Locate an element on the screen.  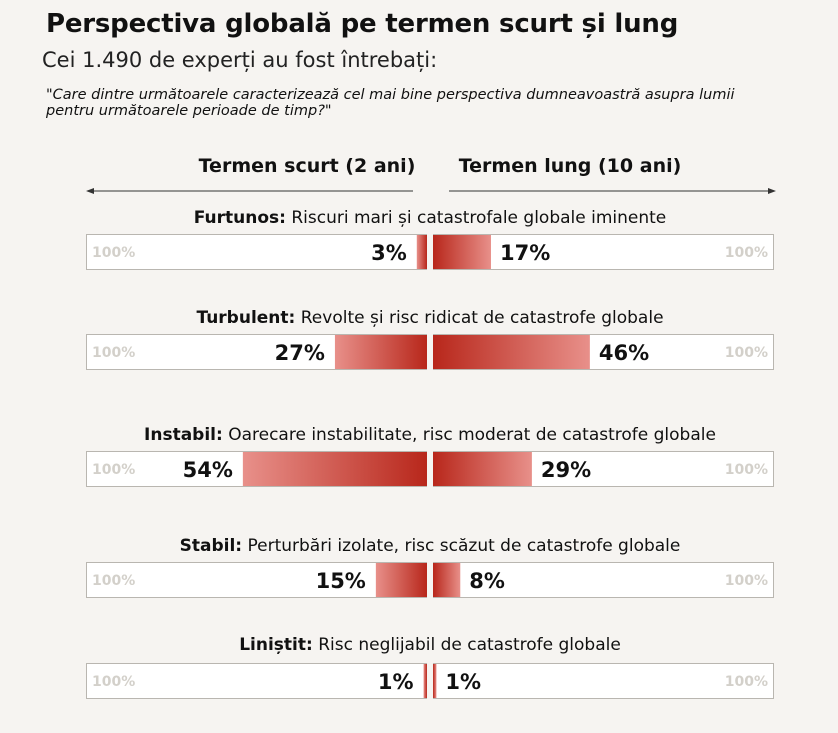
short-term-value-label: 15% is located at coordinates (341, 581).